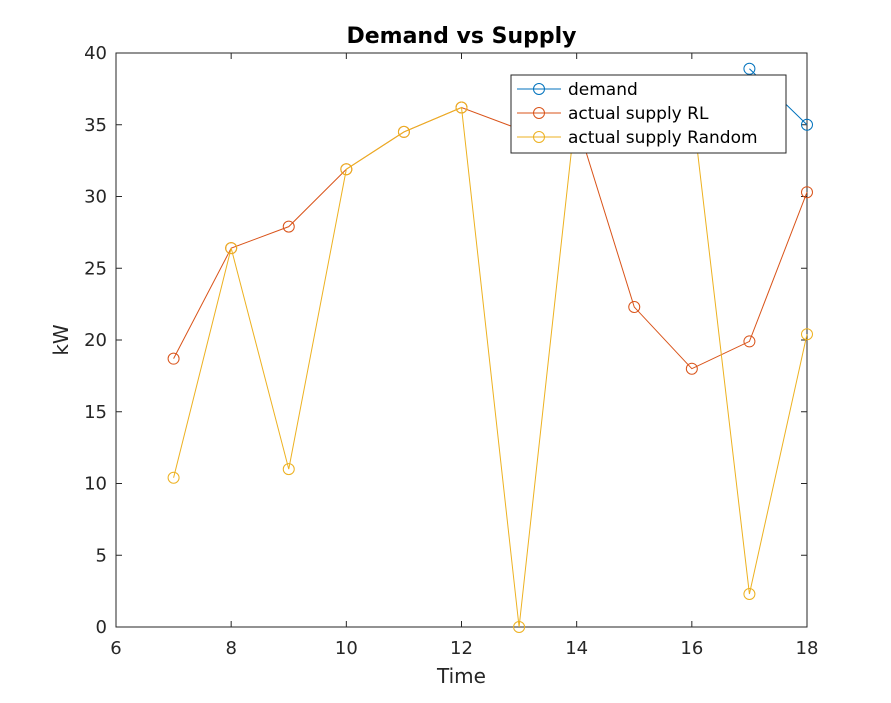 The height and width of the screenshot is (703, 891). Describe the element at coordinates (101, 627) in the screenshot. I see `y-tick-label: 0` at that location.